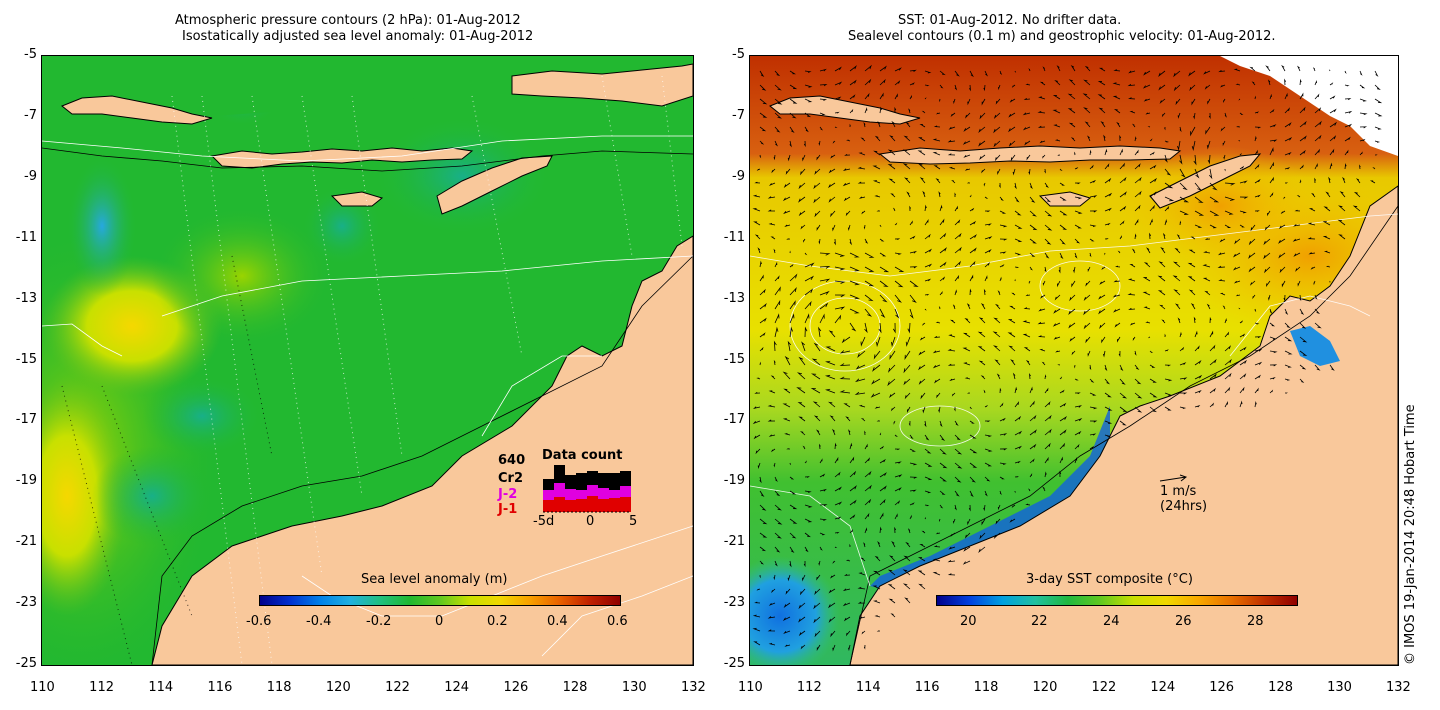 The width and height of the screenshot is (1440, 710). I want to click on right-y-tick-label: -5, so click(738, 54).